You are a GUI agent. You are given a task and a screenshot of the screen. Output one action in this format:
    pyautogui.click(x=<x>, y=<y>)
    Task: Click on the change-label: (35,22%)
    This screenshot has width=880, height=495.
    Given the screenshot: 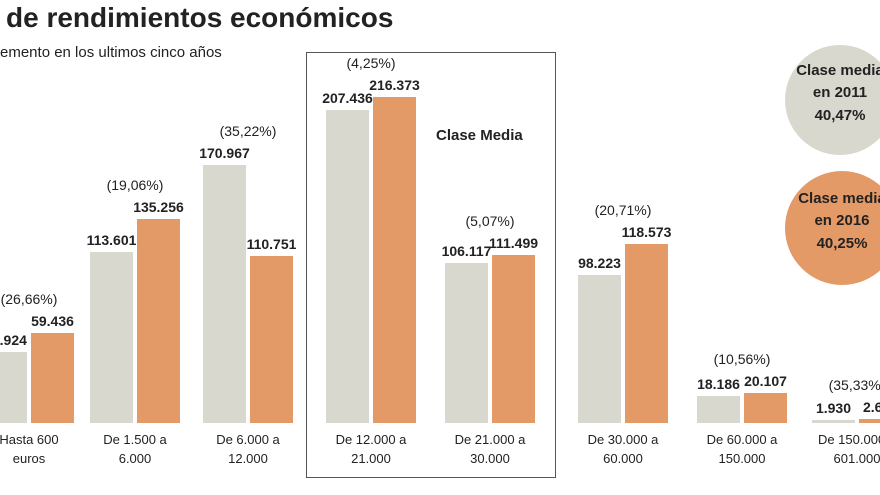 What is the action you would take?
    pyautogui.click(x=248, y=131)
    